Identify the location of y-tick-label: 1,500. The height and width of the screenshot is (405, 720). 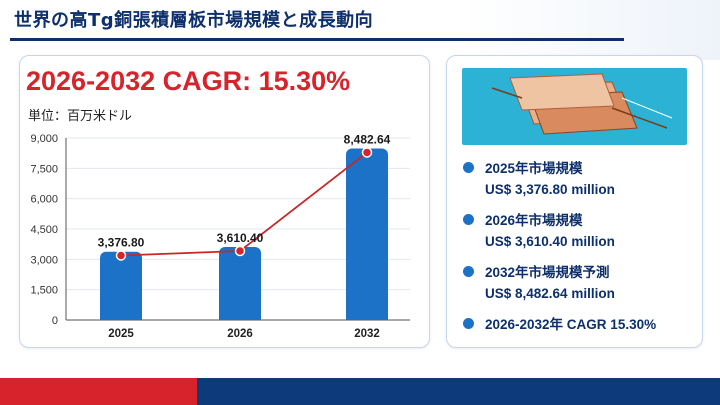
(44, 291).